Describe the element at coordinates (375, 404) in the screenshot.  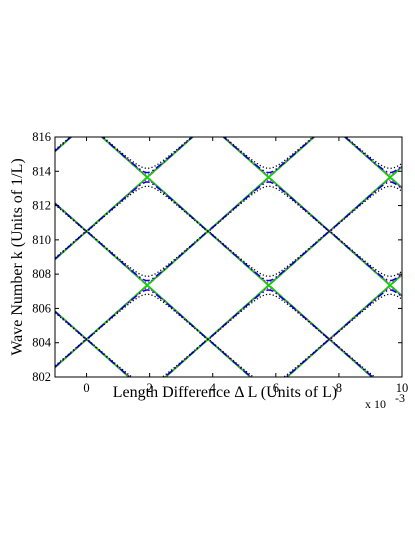
I see `x-exponent-label: x 10` at that location.